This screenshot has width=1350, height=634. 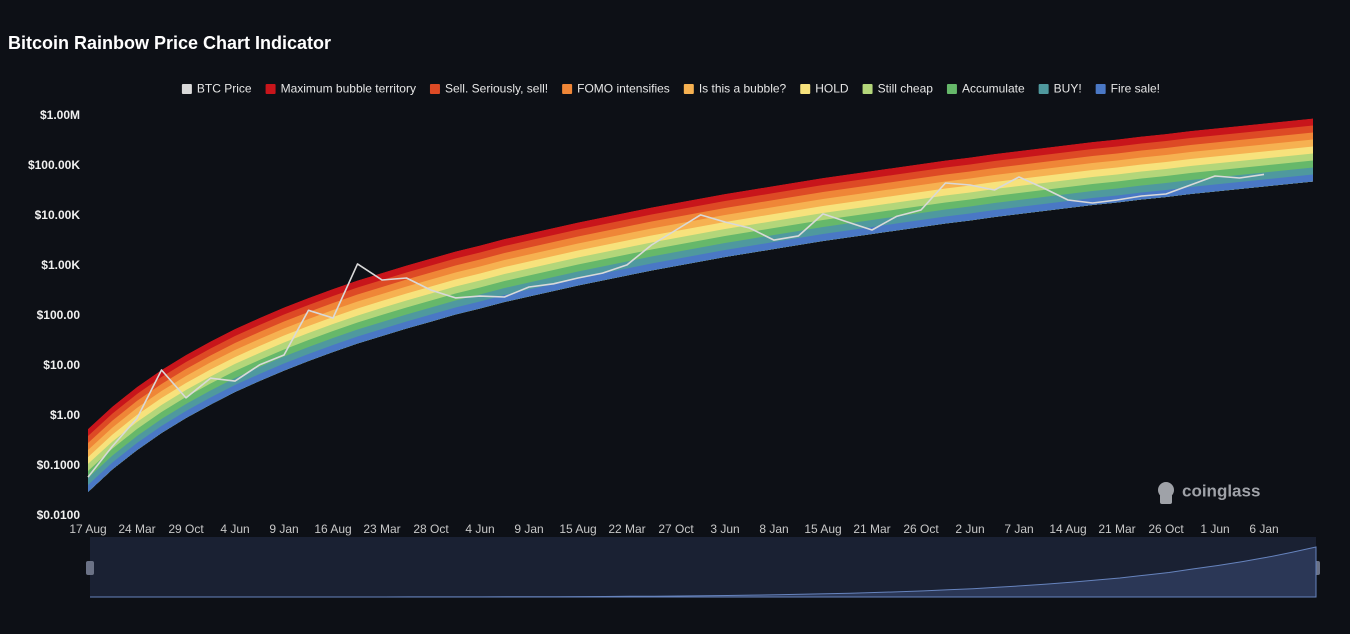 What do you see at coordinates (60, 115) in the screenshot?
I see `y-tick-label: $1.00M` at bounding box center [60, 115].